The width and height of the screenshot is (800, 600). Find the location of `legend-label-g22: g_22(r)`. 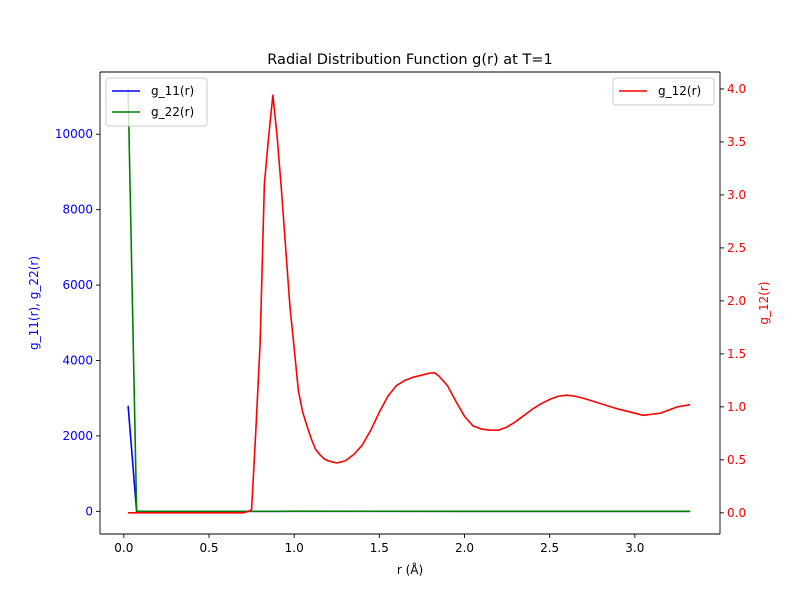

legend-label-g22: g_22(r) is located at coordinates (172, 112).